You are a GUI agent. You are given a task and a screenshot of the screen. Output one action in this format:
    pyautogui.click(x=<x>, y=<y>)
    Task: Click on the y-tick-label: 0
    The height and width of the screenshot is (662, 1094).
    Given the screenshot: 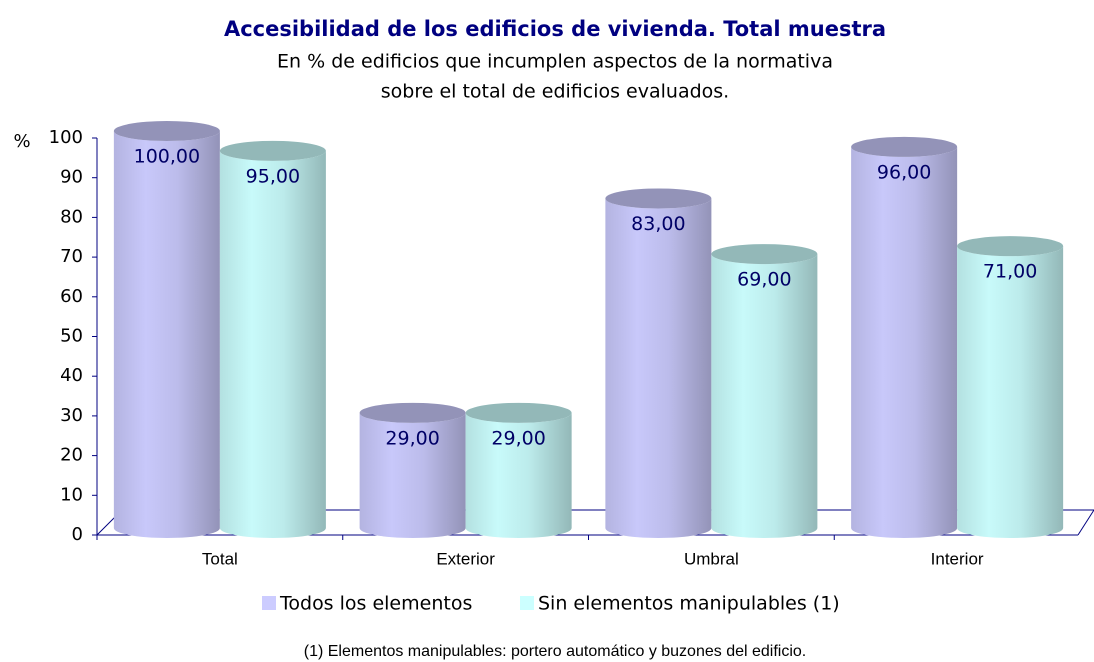 What is the action you would take?
    pyautogui.click(x=77, y=534)
    